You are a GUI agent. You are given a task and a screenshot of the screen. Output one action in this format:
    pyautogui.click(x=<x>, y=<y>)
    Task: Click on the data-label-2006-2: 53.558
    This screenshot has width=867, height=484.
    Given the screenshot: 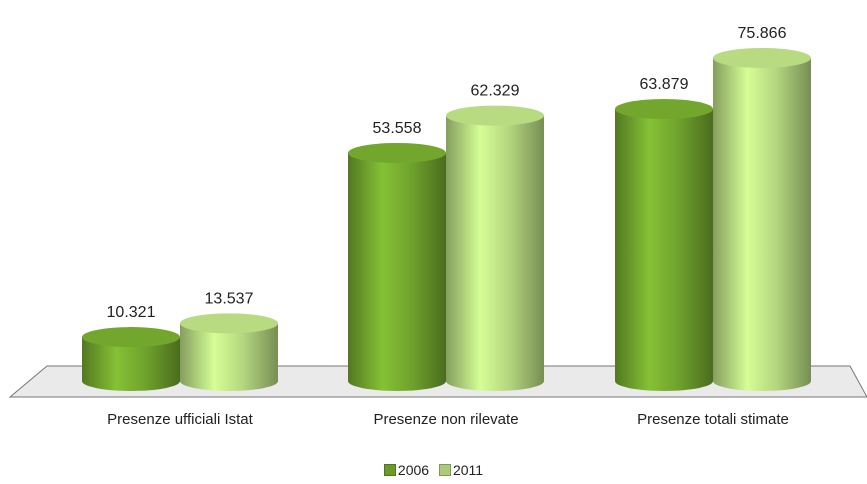 What is the action you would take?
    pyautogui.click(x=397, y=128)
    